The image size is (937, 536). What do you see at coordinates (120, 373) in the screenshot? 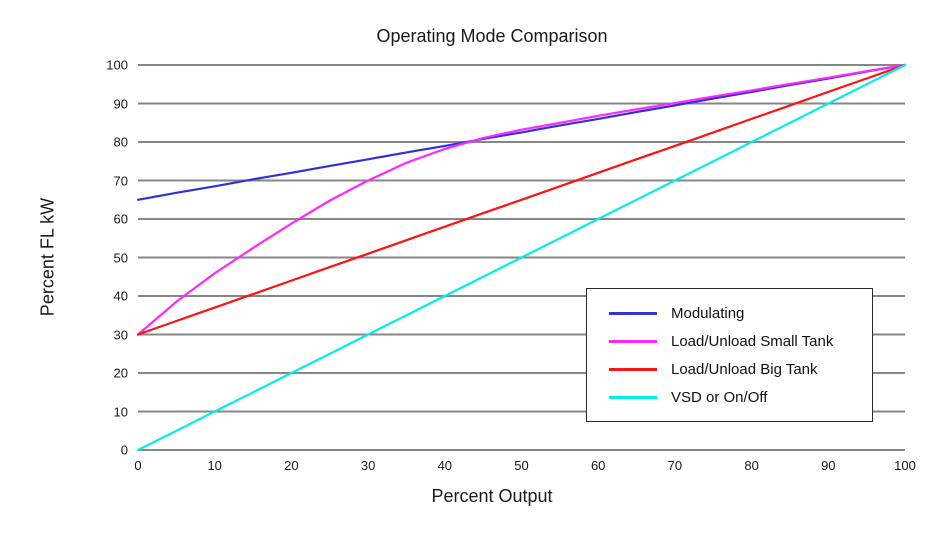
I see `y-tick-label-20: 20` at bounding box center [120, 373].